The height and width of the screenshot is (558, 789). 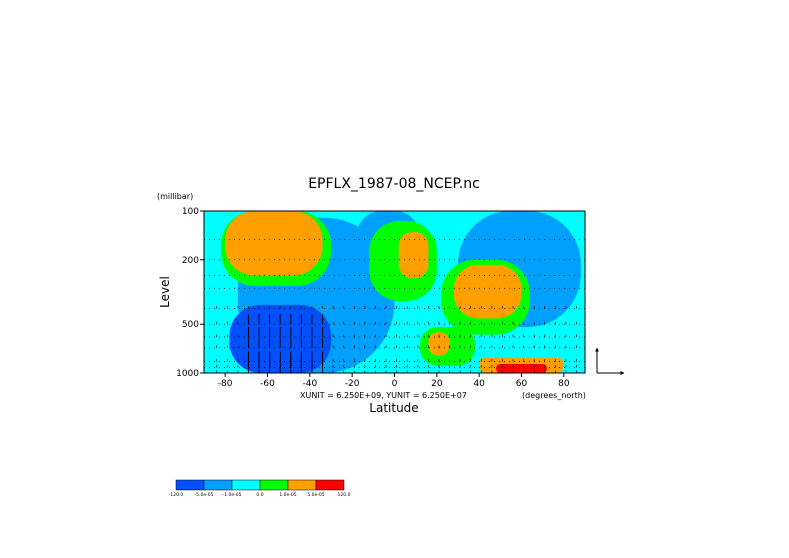 What do you see at coordinates (225, 384) in the screenshot?
I see `x-tick-label: -80` at bounding box center [225, 384].